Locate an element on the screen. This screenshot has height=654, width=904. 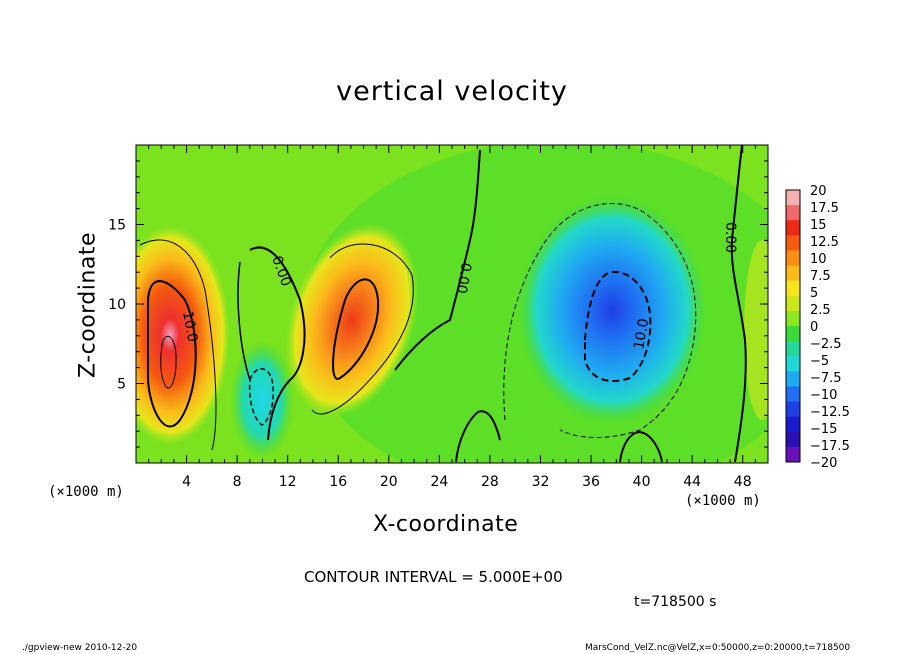
downdraft-blob-east is located at coordinates (612, 310).